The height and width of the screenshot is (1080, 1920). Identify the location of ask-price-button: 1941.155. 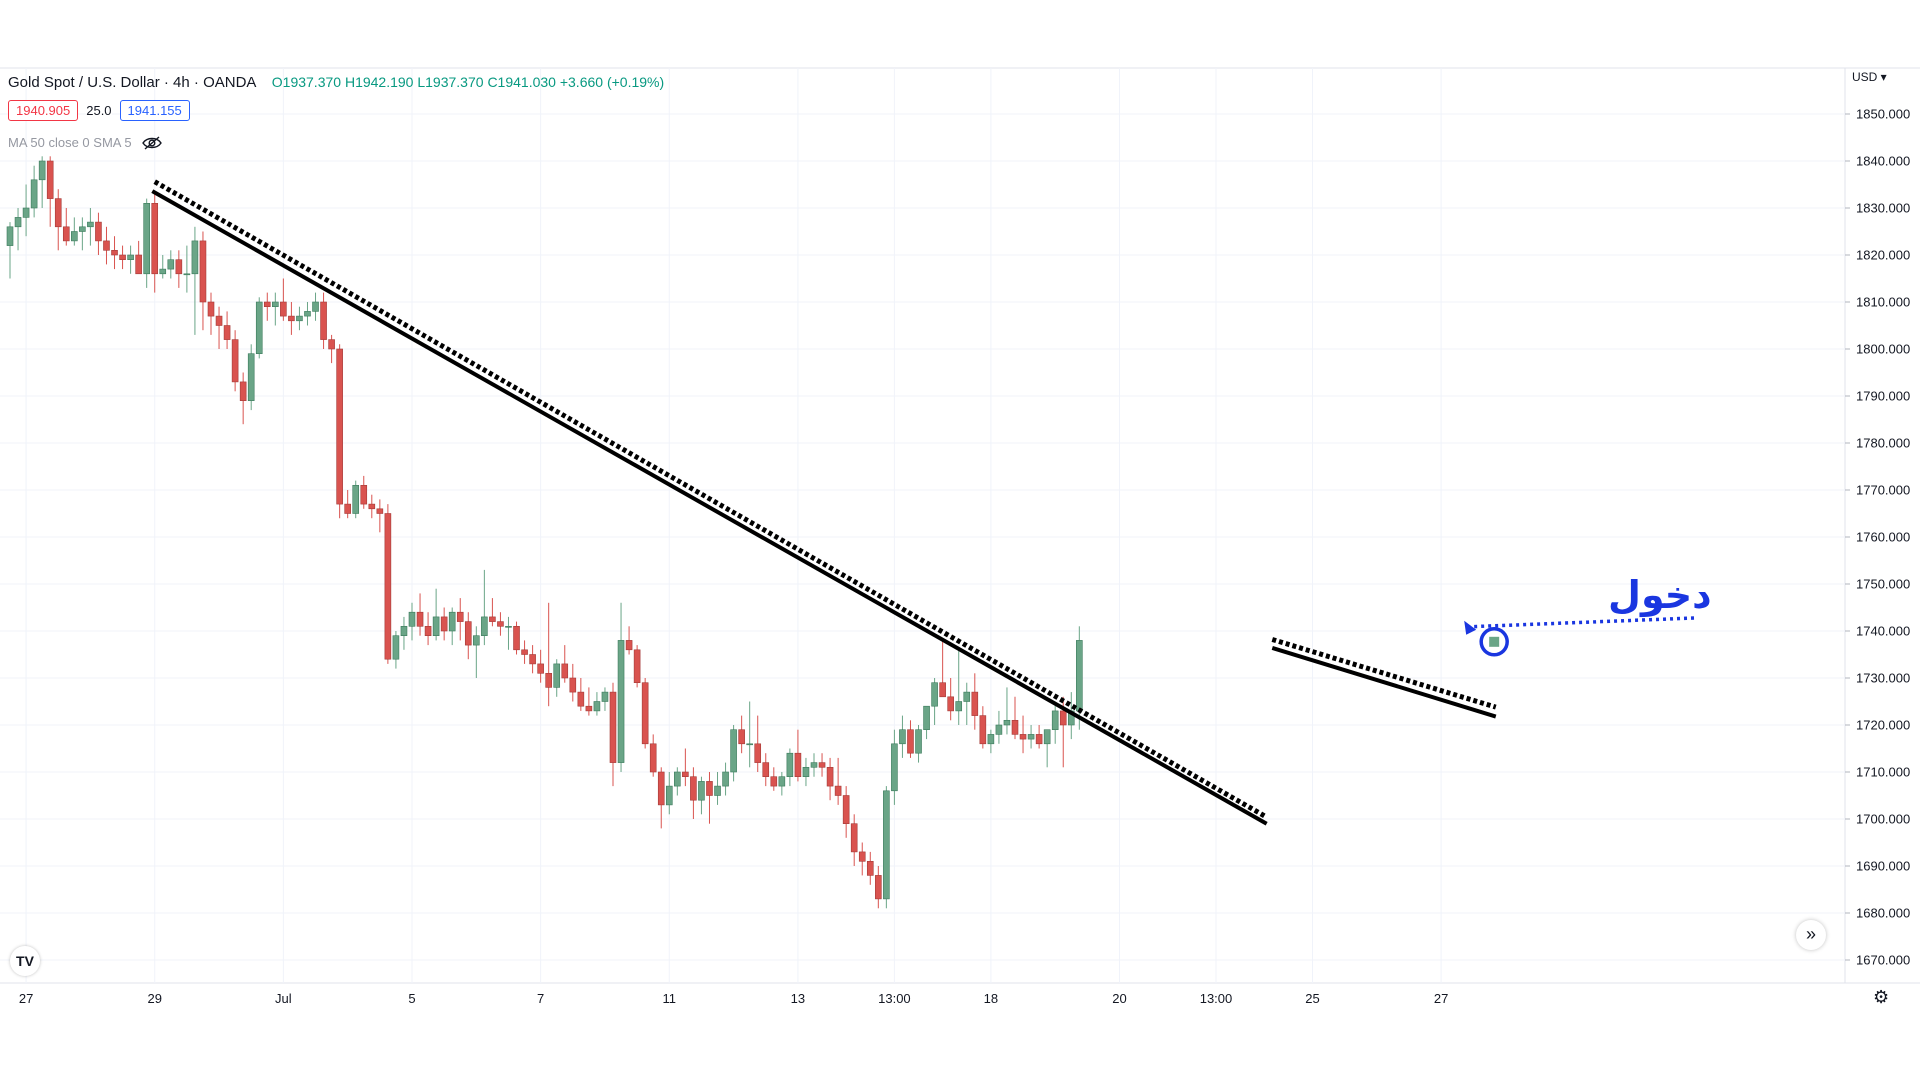
(154, 110).